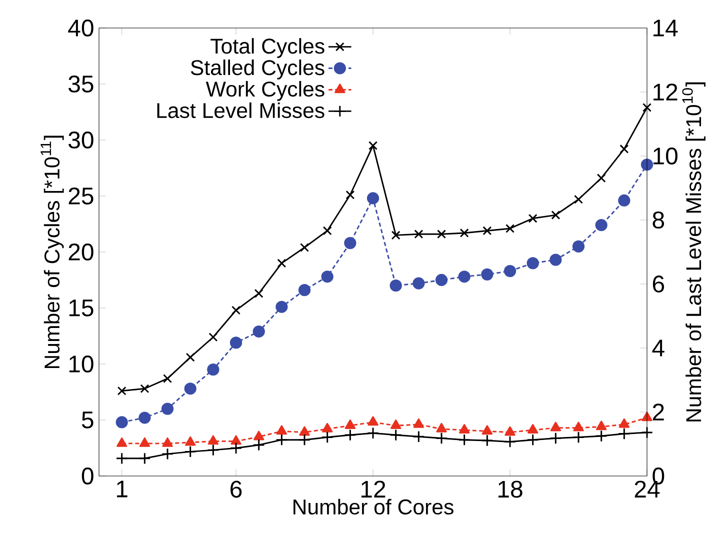 The width and height of the screenshot is (727, 533). I want to click on x-tick-label: 18, so click(510, 489).